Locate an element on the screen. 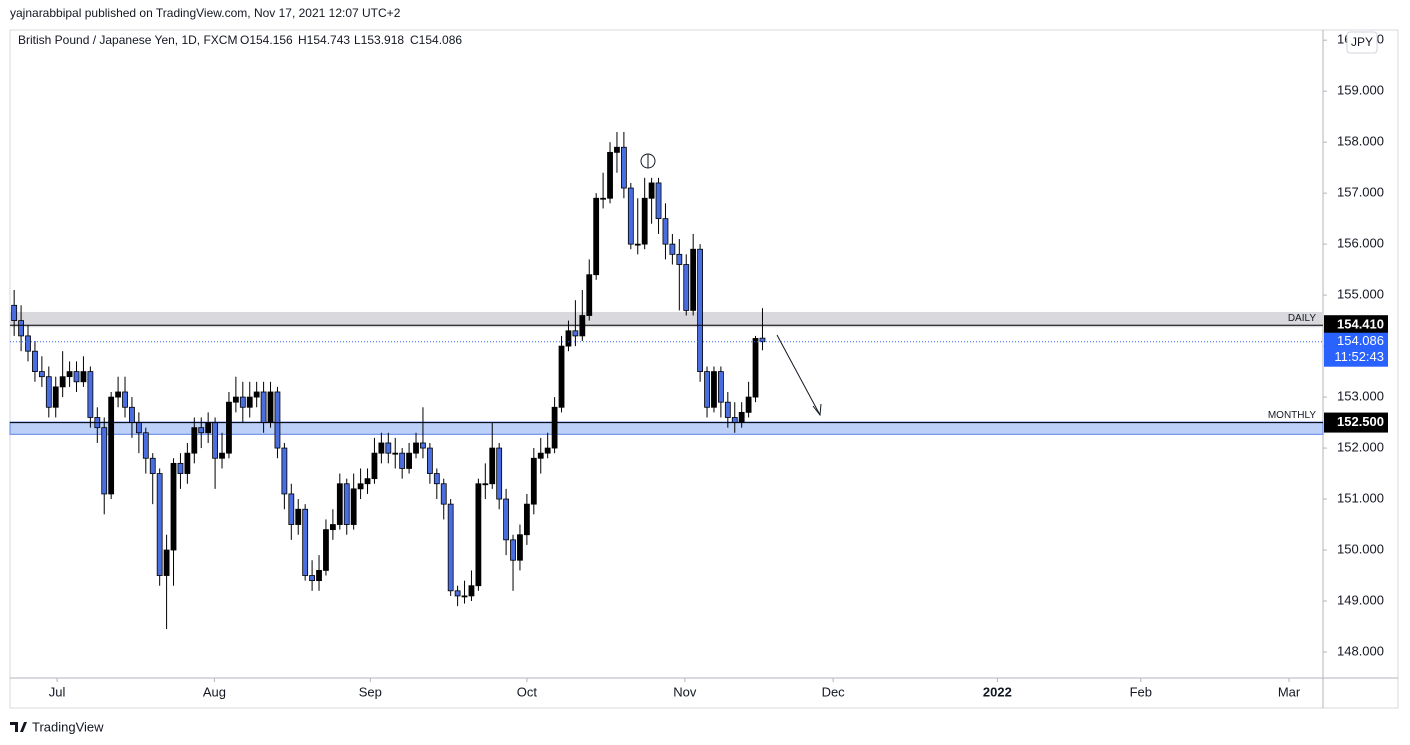 The width and height of the screenshot is (1410, 745). x-tick-label: Sep is located at coordinates (370, 691).